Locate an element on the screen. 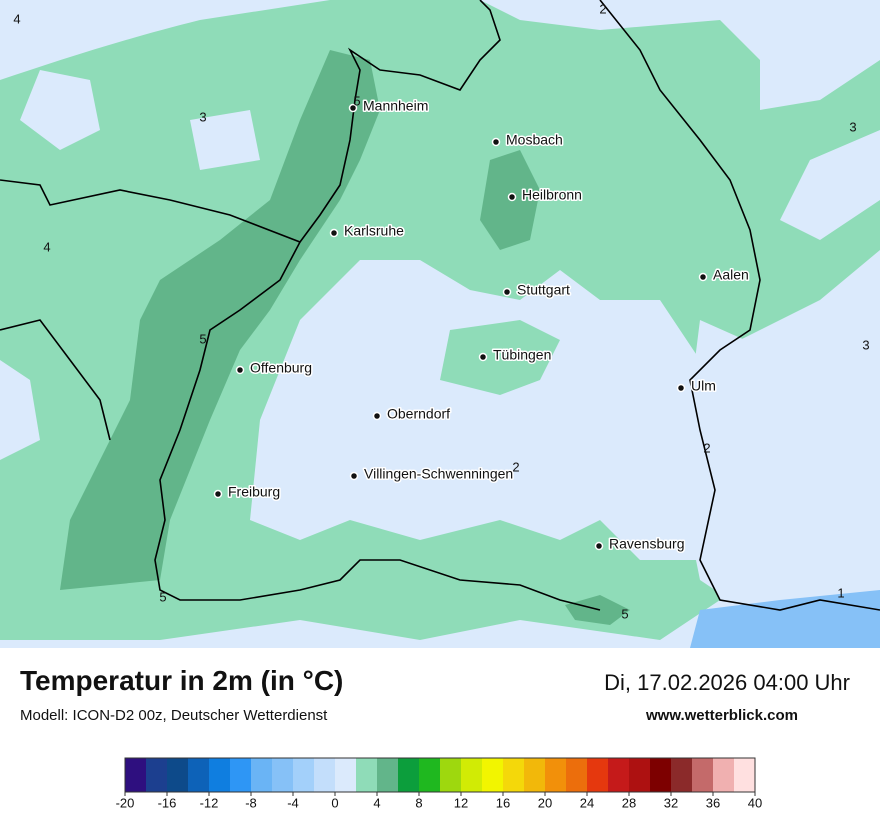 Image resolution: width=880 pixels, height=830 pixels. colorbar-tick-label: -12 is located at coordinates (209, 802).